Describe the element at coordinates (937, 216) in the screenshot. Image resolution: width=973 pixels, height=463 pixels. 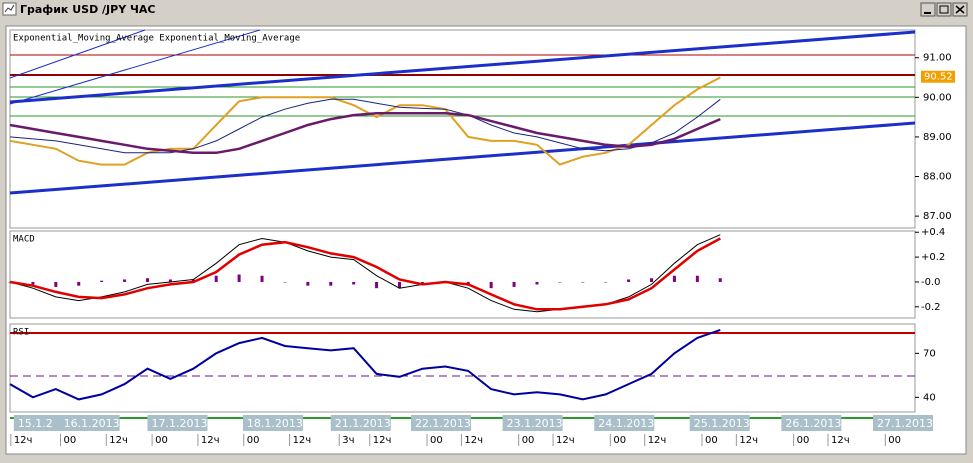
I see `y-tick-label: 87.00` at that location.